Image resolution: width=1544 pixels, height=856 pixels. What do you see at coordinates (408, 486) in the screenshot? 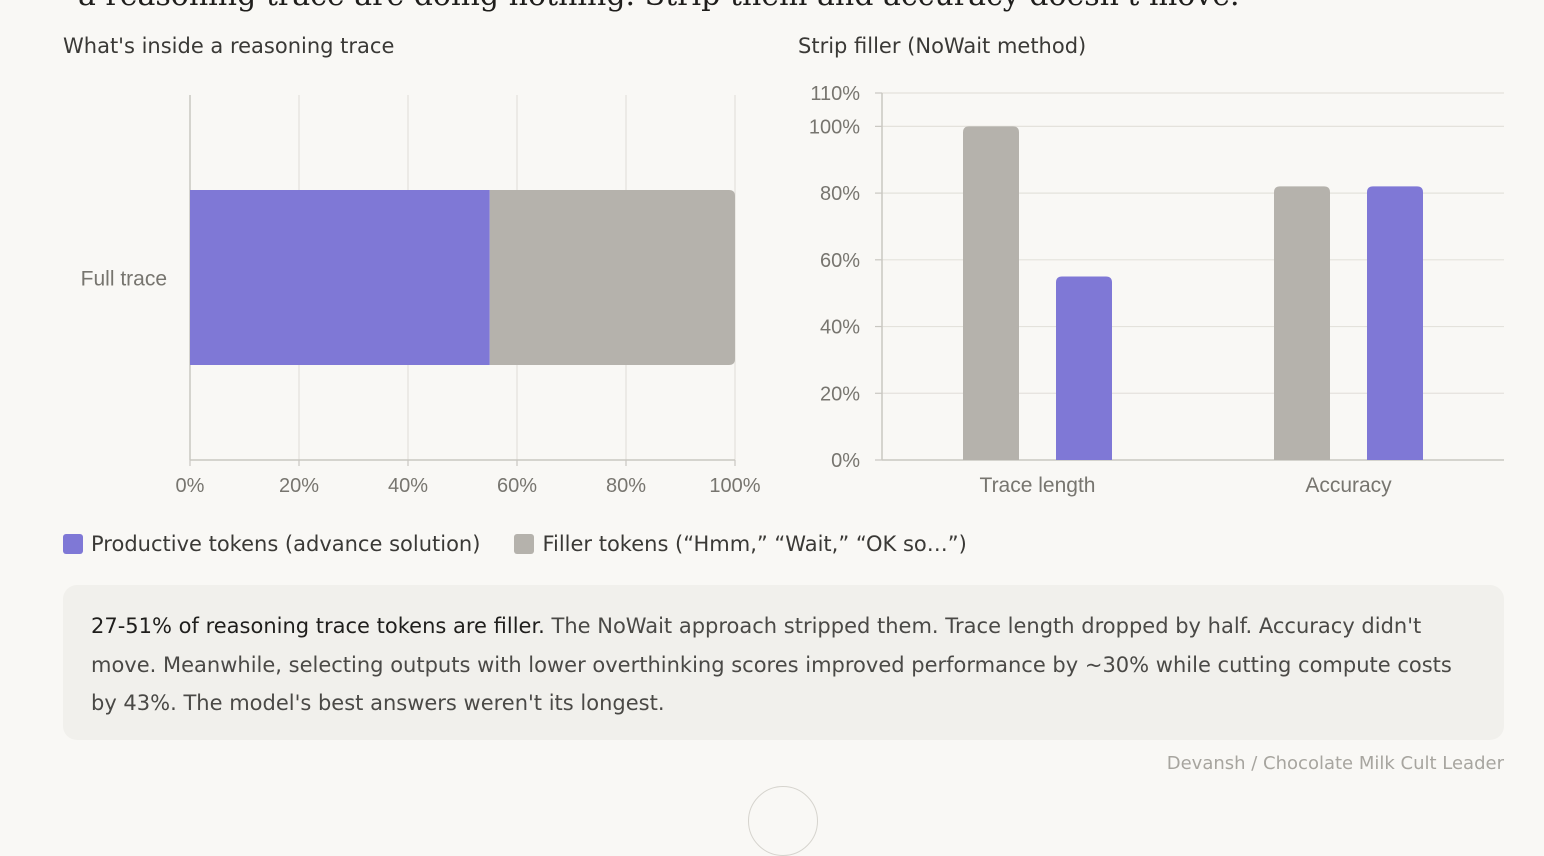
I see `x-tick-label: 40%` at bounding box center [408, 486].